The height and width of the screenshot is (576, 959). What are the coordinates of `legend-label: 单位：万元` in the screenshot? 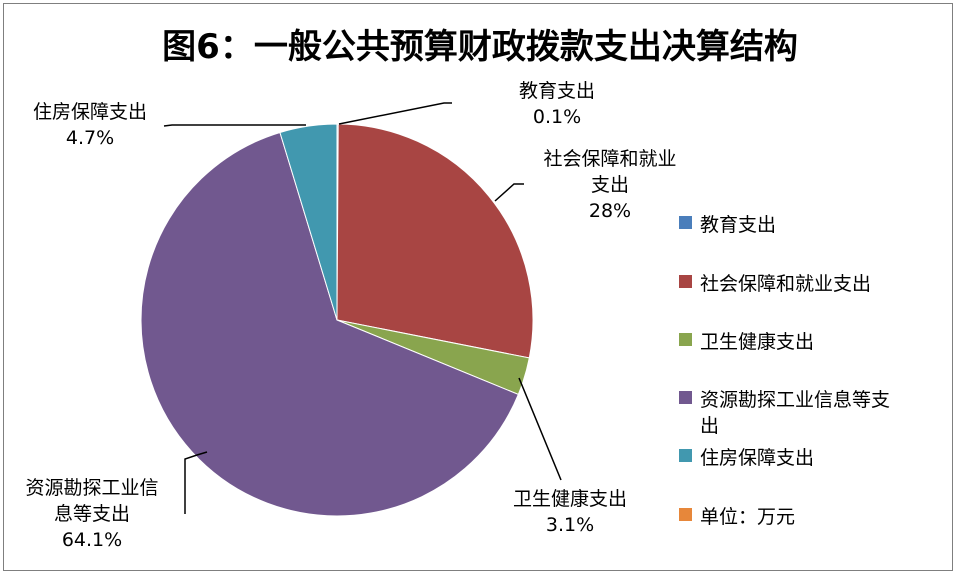 It's located at (747, 517).